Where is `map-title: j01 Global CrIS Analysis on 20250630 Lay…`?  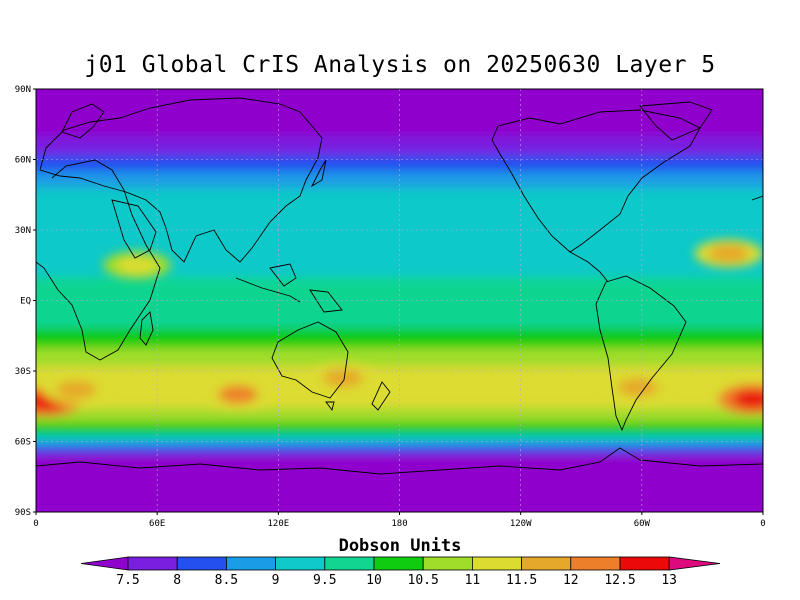 map-title: j01 Global CrIS Analysis on 20250630 Lay… is located at coordinates (400, 65).